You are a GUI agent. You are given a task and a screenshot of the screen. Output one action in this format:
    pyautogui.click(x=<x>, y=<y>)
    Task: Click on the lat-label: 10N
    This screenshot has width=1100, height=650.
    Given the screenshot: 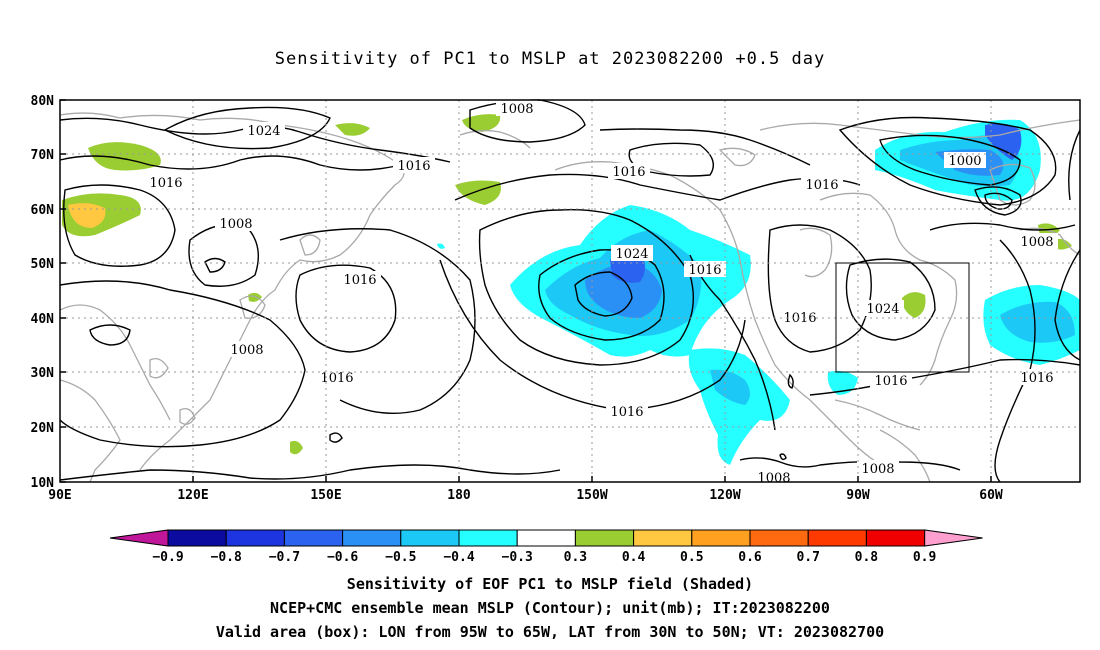 What is the action you would take?
    pyautogui.click(x=43, y=483)
    